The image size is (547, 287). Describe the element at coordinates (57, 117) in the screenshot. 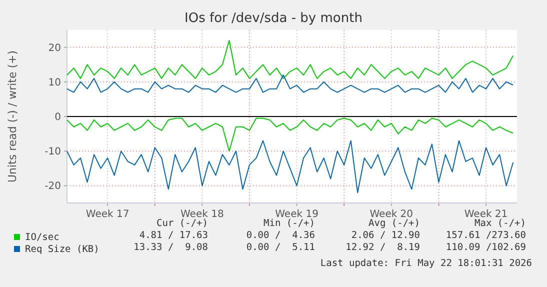

I see `y-tick-label: 0` at that location.